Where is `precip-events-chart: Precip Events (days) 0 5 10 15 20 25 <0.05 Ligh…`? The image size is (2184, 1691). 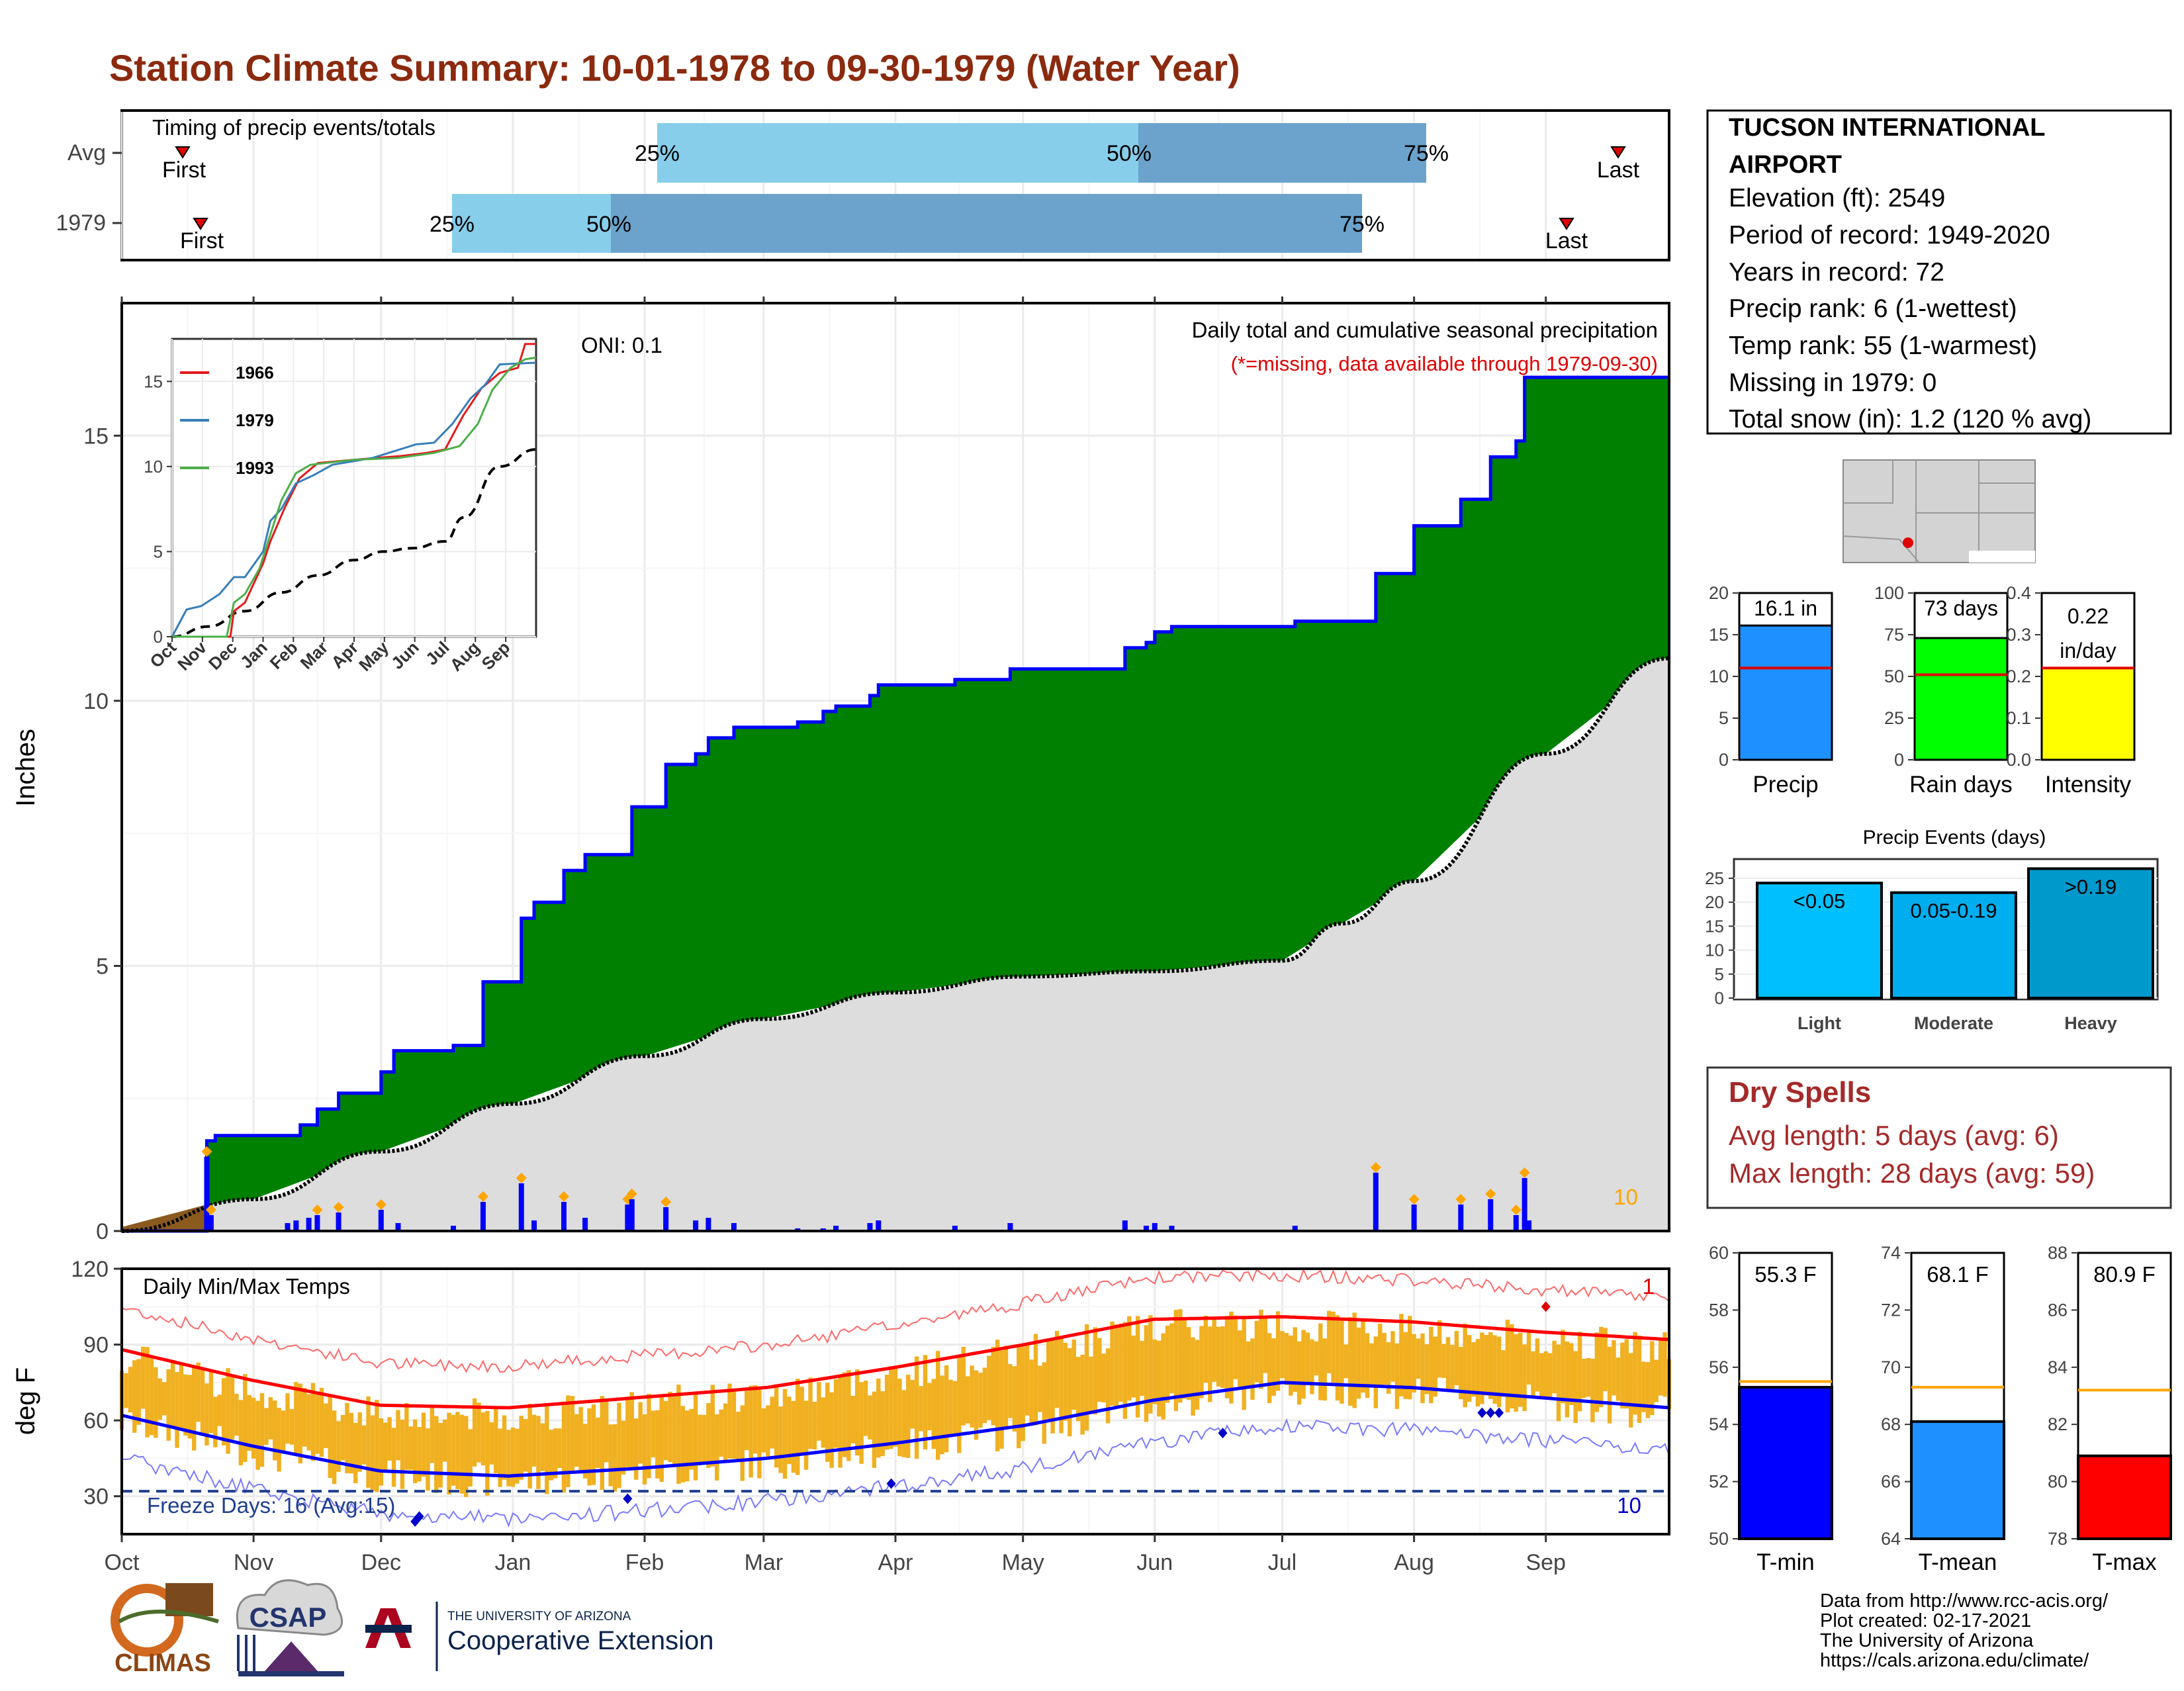 precip-events-chart: Precip Events (days) 0 5 10 15 20 25 <0.05 Ligh… is located at coordinates (1932, 930).